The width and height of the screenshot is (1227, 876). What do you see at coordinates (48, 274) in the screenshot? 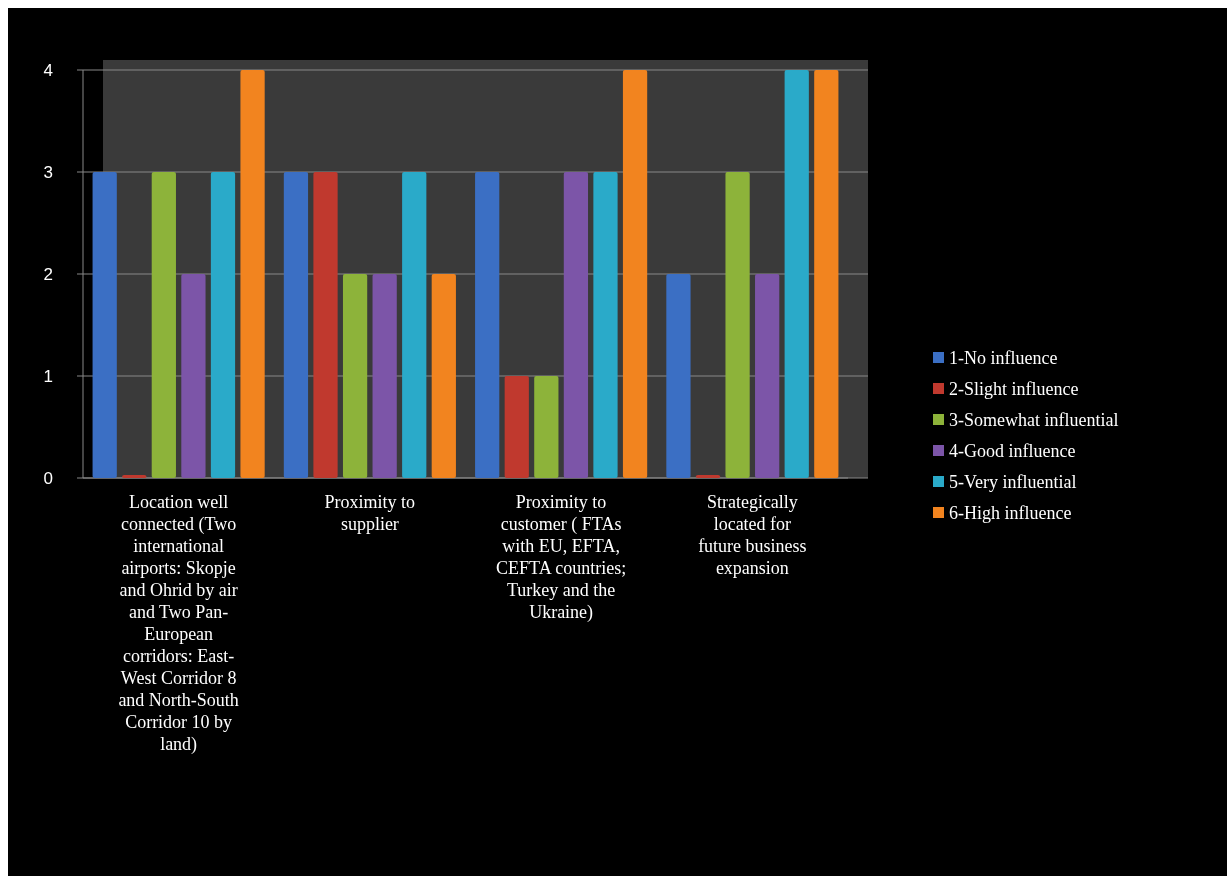
I see `y-tick-label: 2` at bounding box center [48, 274].